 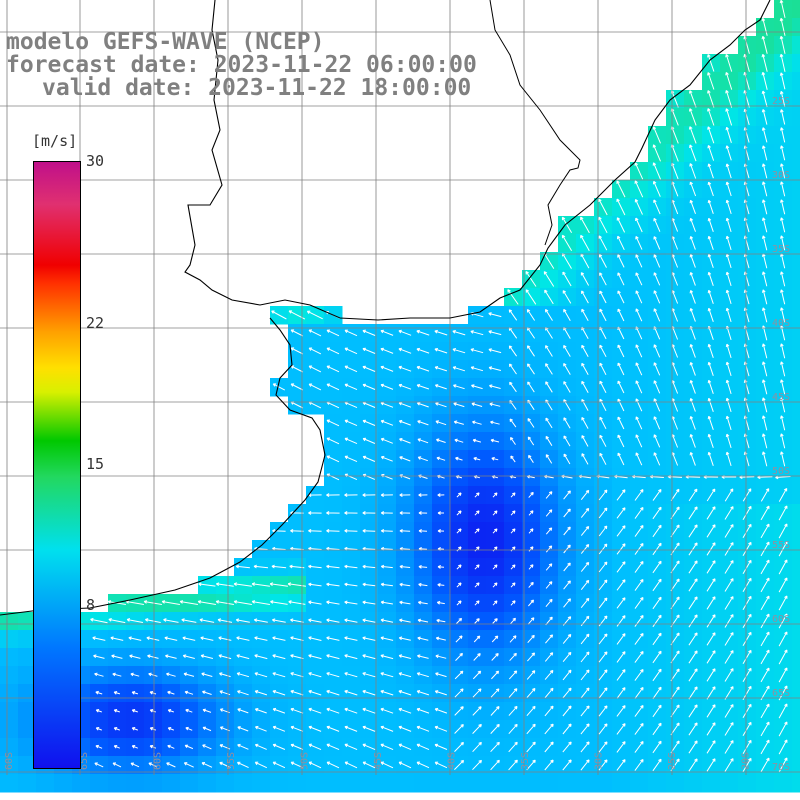 What do you see at coordinates (165, 42) in the screenshot?
I see `model-title: modelo GEFS-WAVE (NCEP)` at bounding box center [165, 42].